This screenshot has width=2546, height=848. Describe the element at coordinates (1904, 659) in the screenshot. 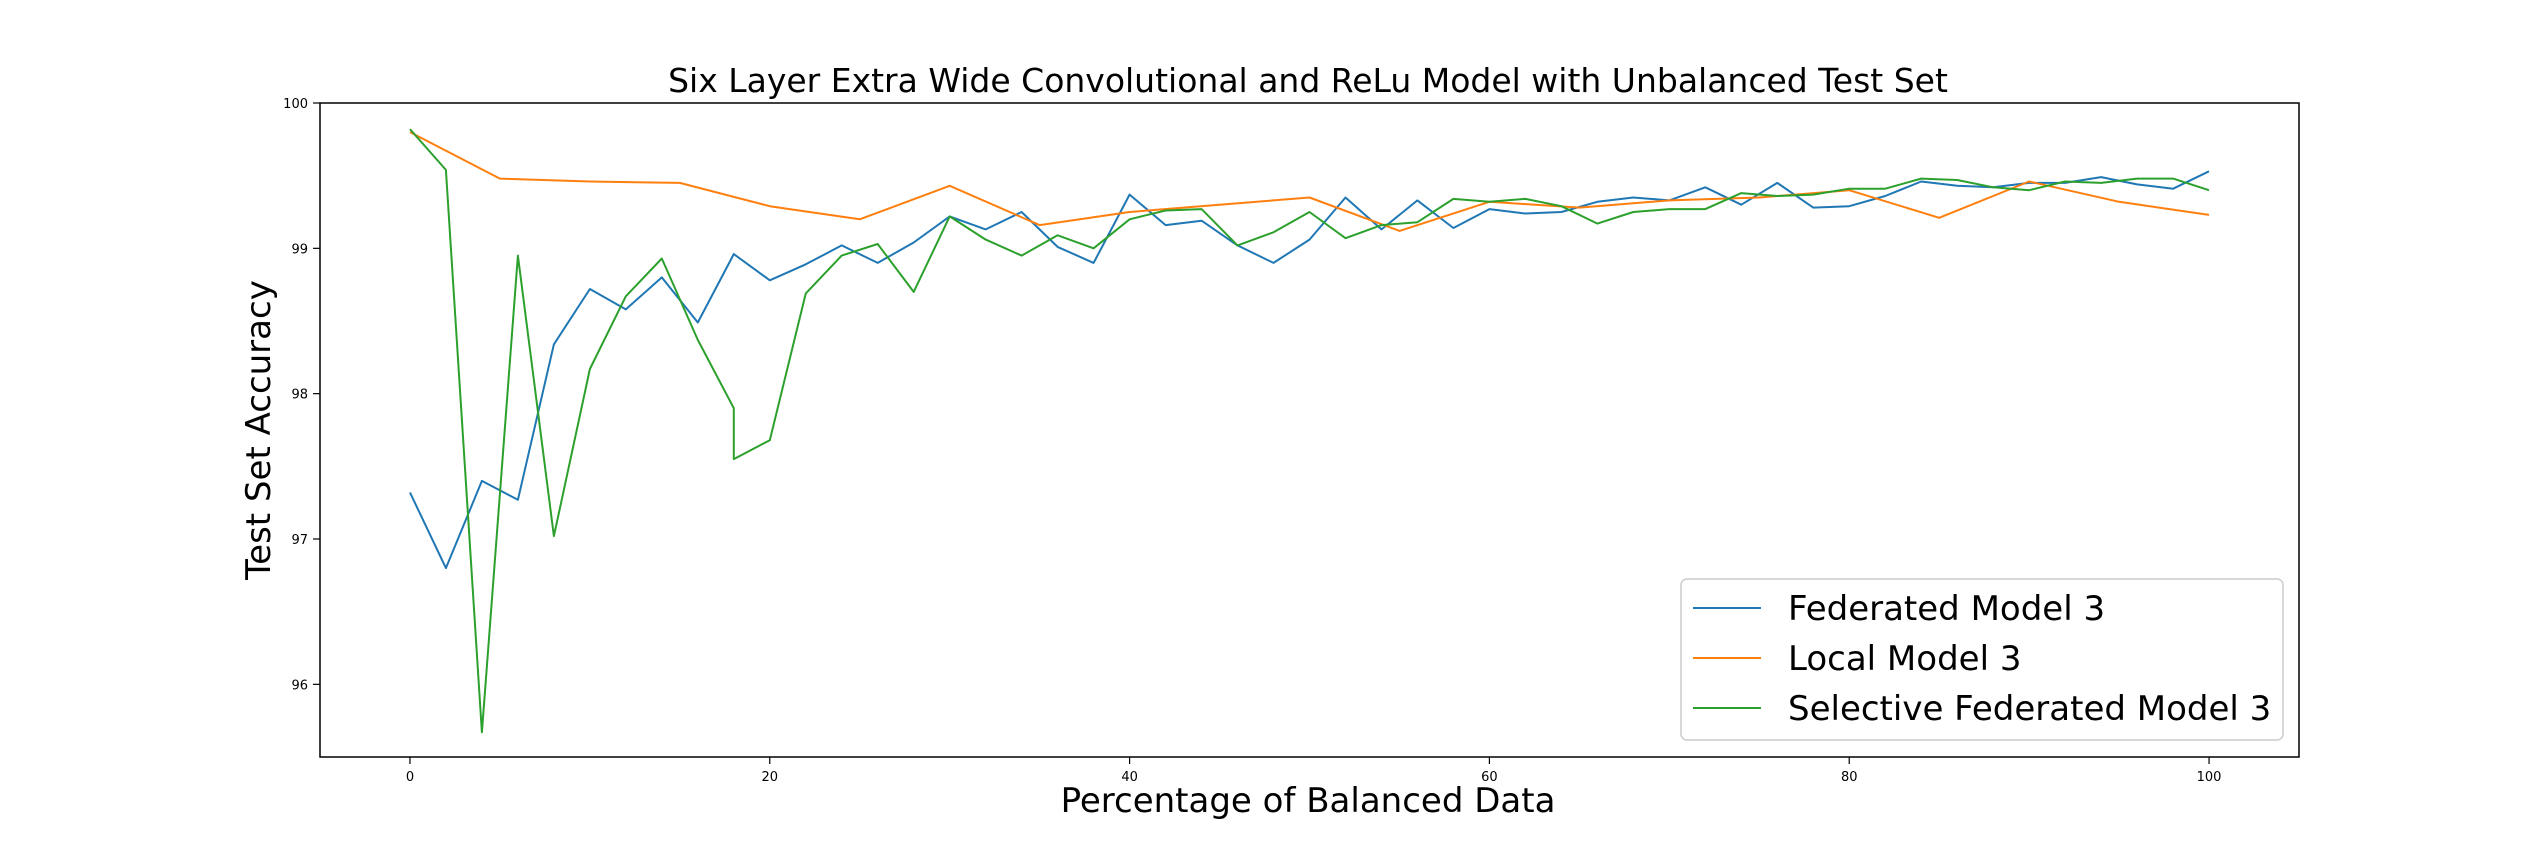

I see `legend-entry-2: Local Model 3` at that location.